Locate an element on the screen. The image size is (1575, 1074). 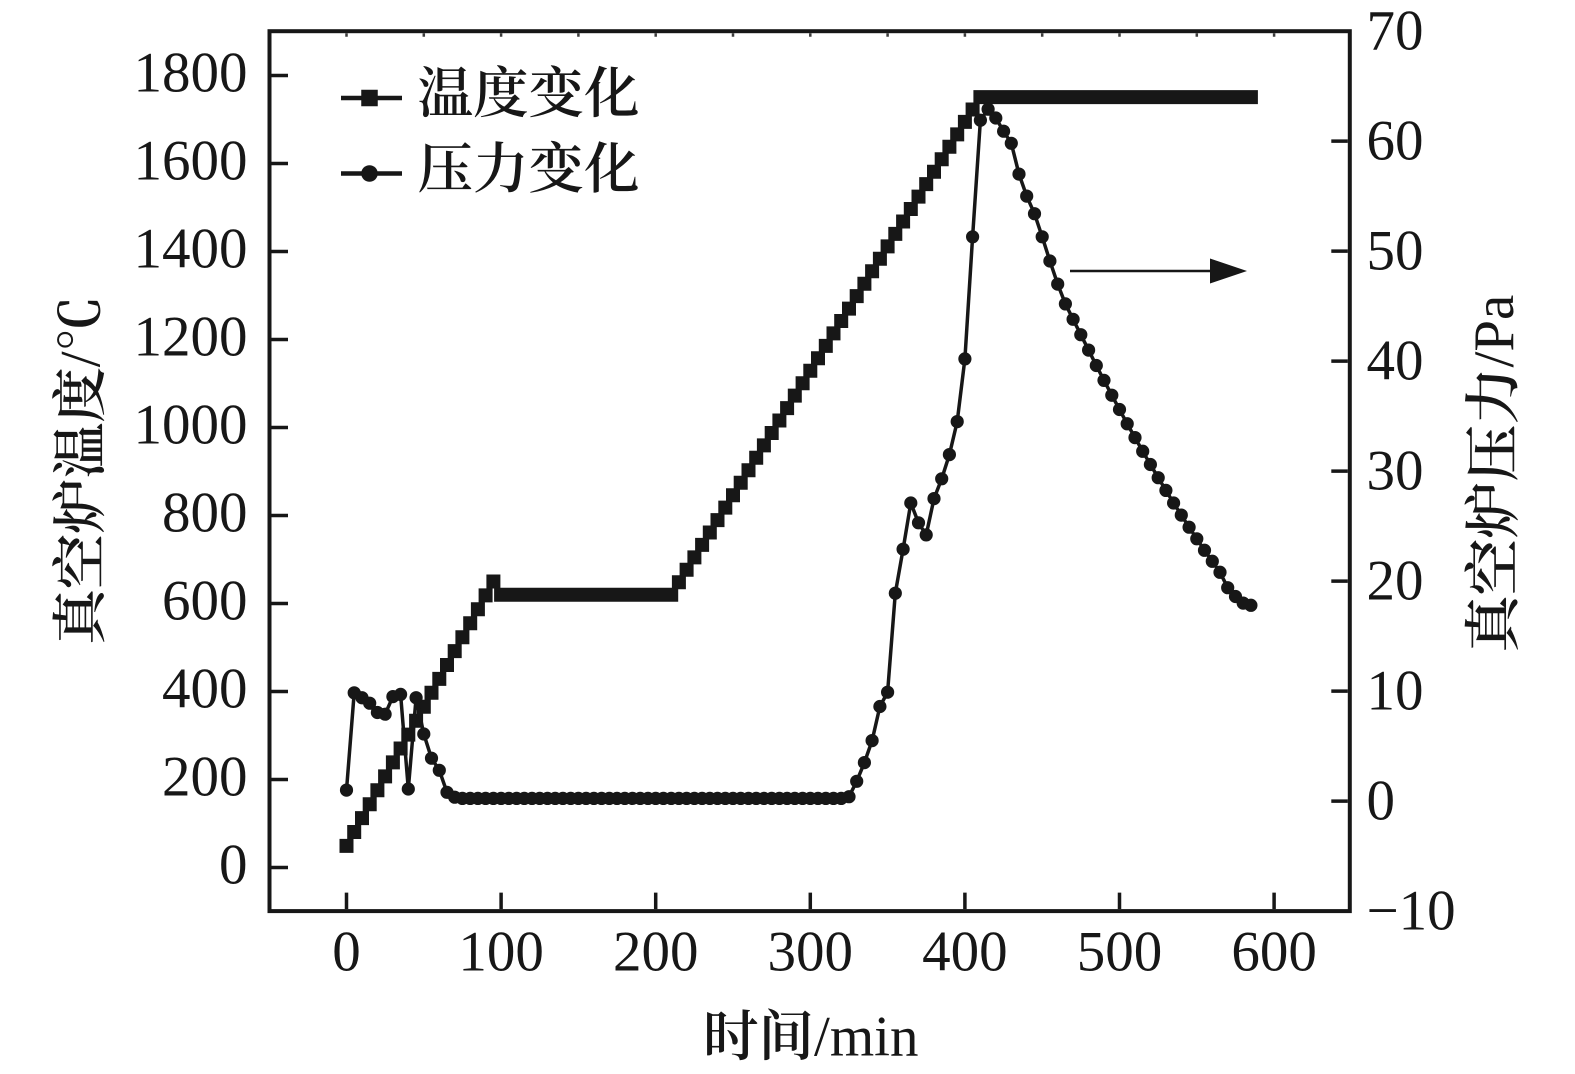
svg-text: 50 is located at coordinates (1395, 251).